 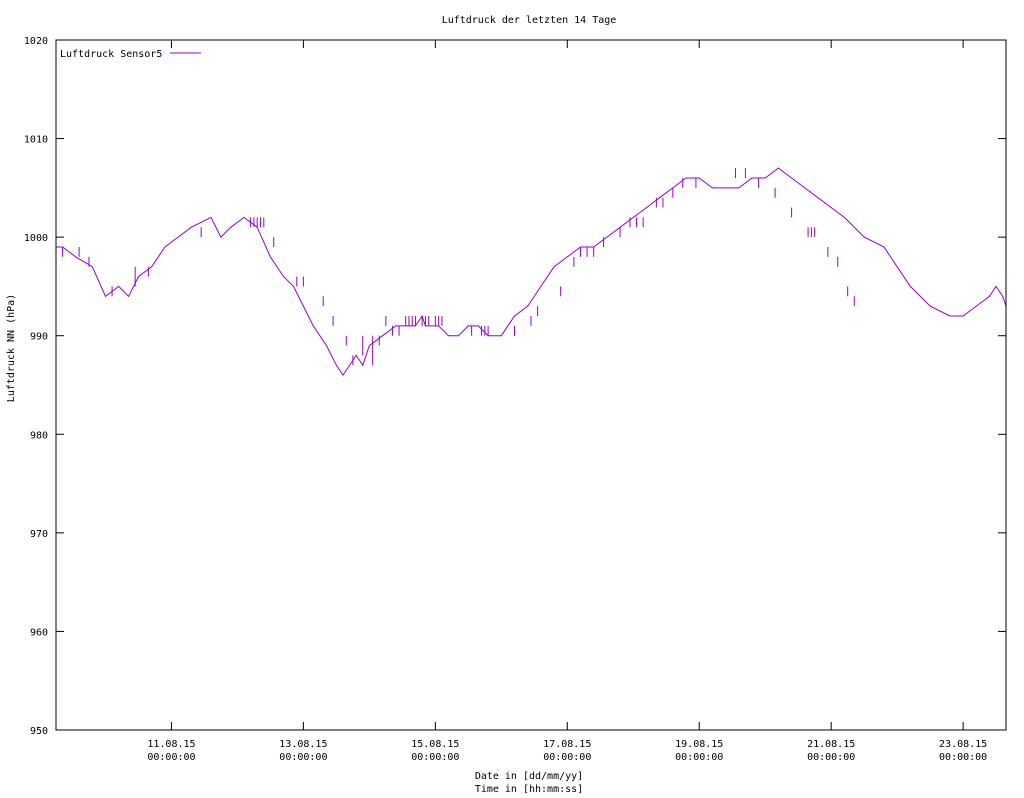 I want to click on x-tick-label-date: 21.08.15, so click(x=831, y=744).